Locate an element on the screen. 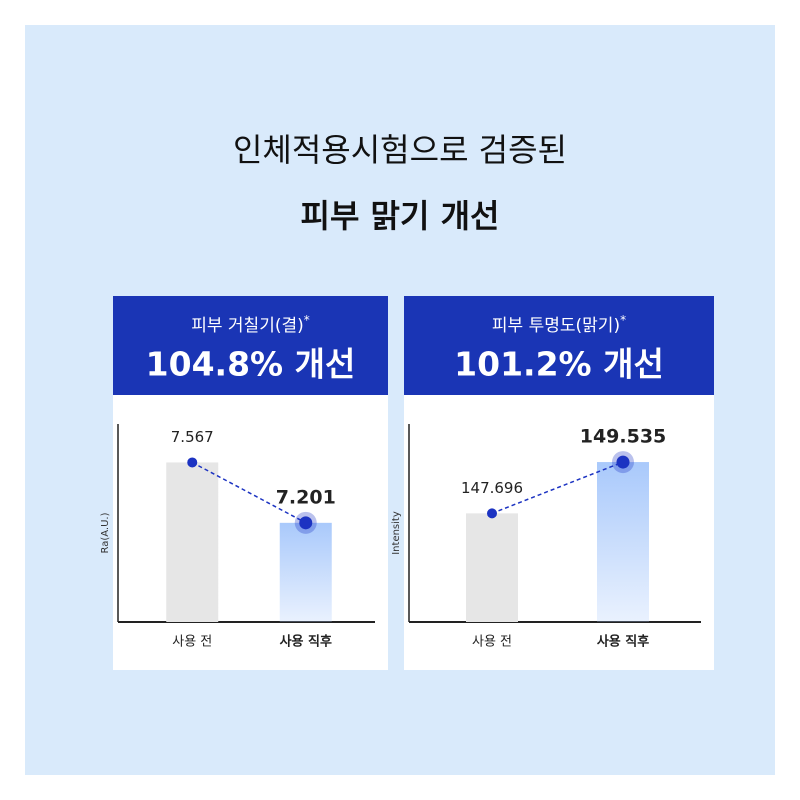 This screenshot has width=800, height=800. value-label: 7.201 is located at coordinates (306, 497).